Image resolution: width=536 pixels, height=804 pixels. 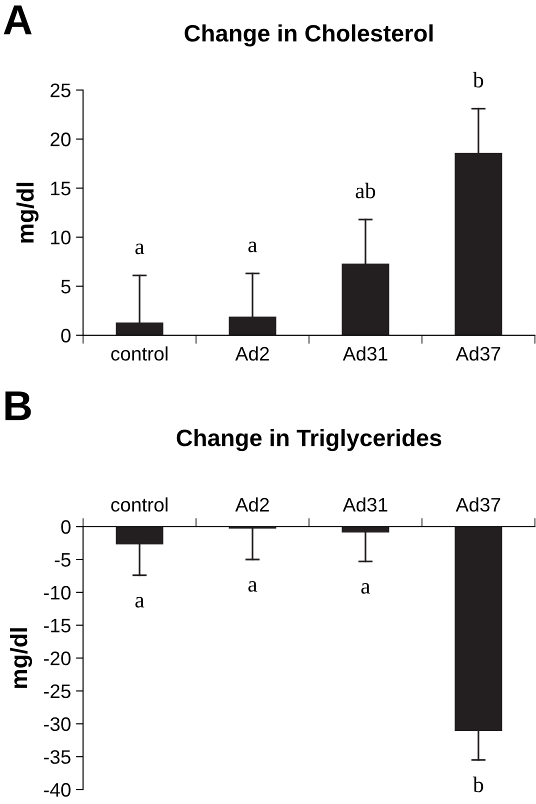 What do you see at coordinates (18, 405) in the screenshot?
I see `text: B` at bounding box center [18, 405].